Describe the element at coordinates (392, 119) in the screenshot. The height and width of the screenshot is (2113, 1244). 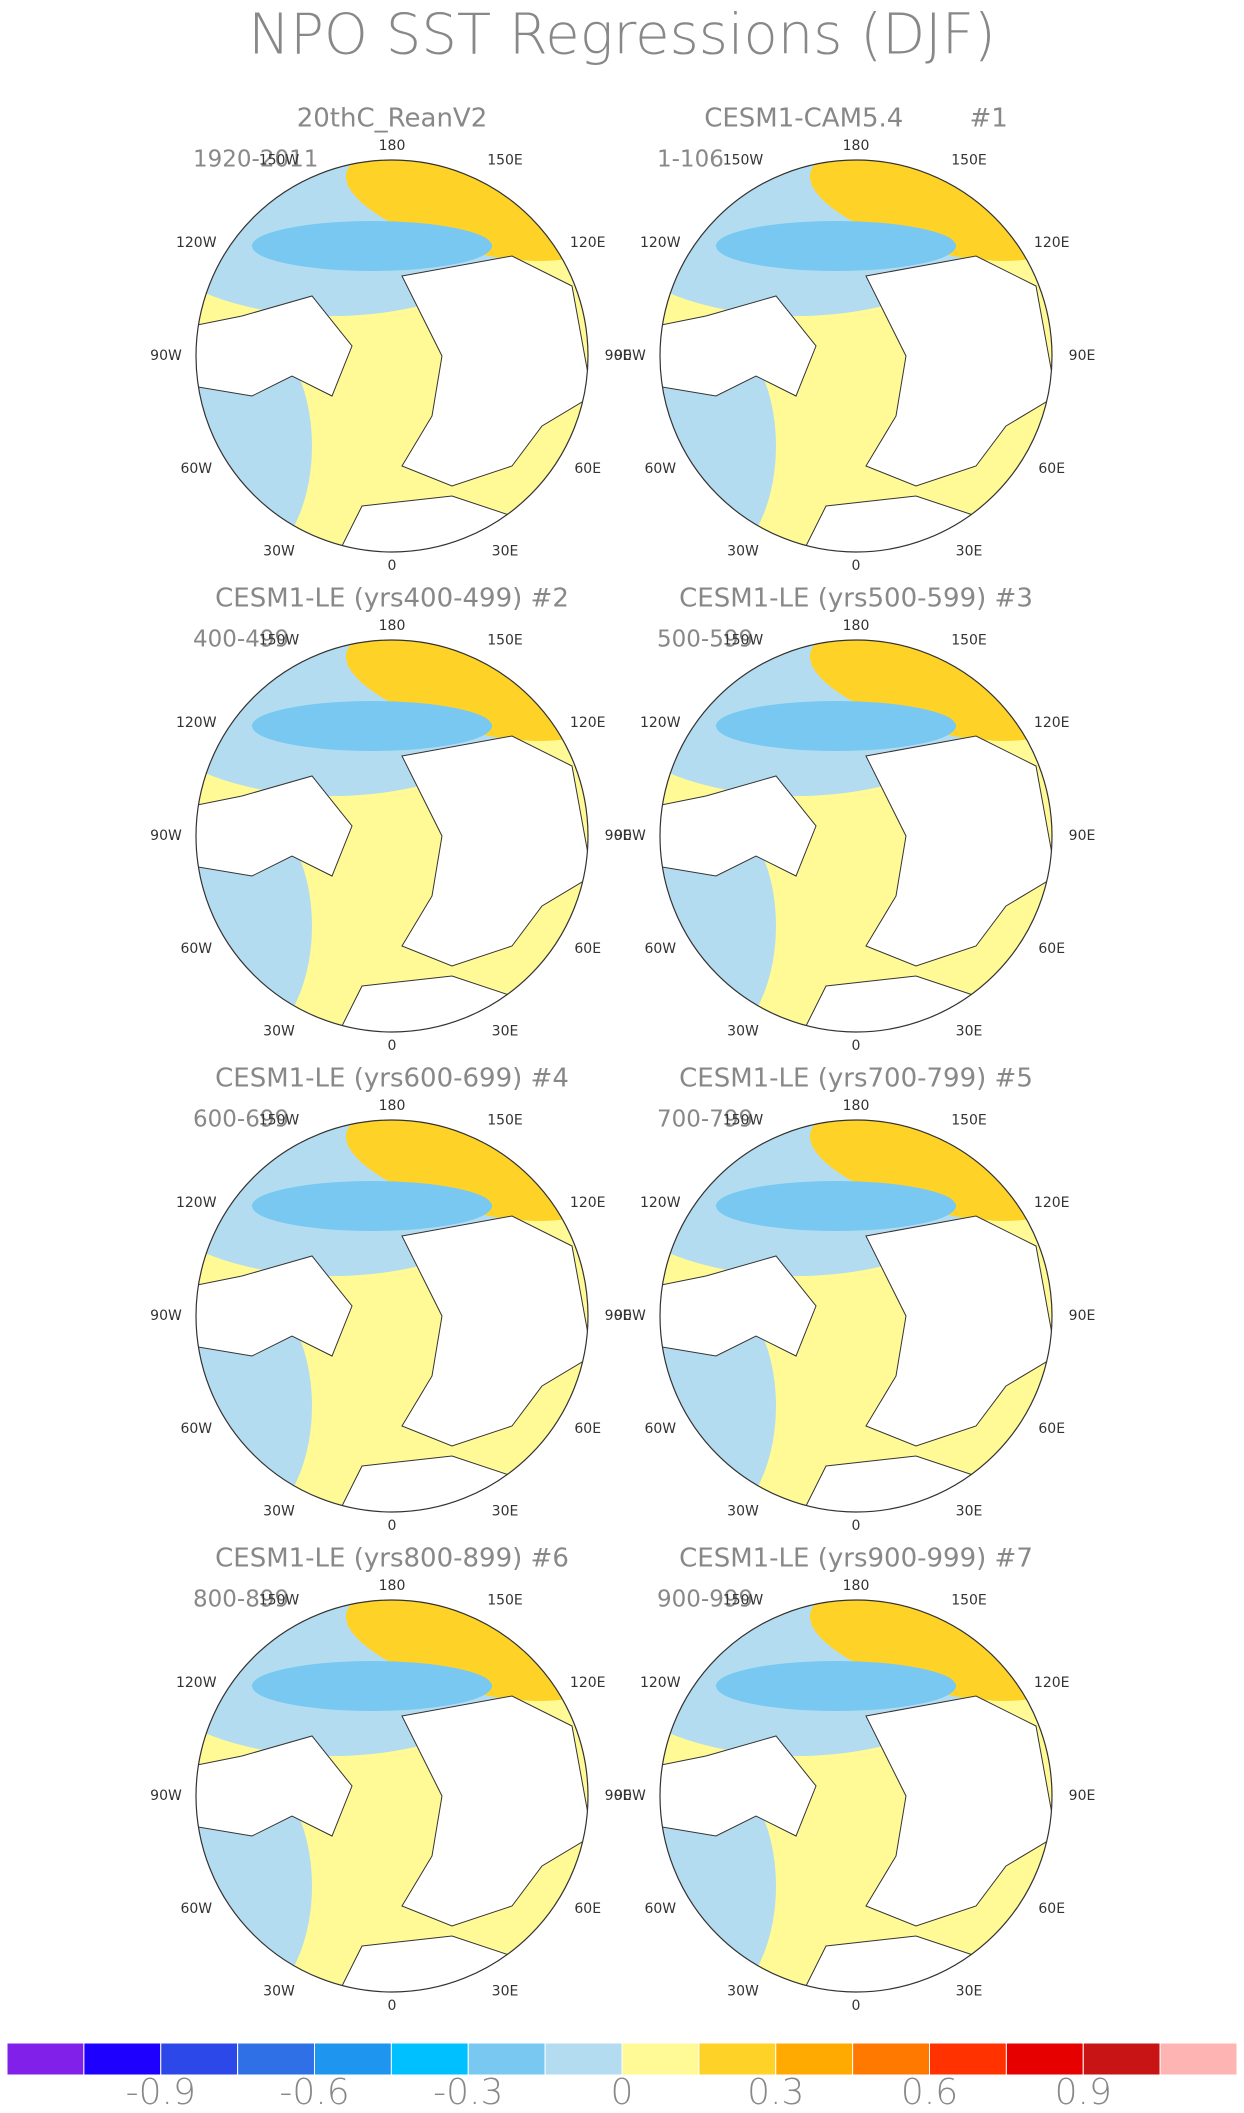
I see `panel-title: 20thC_ReanV2` at that location.